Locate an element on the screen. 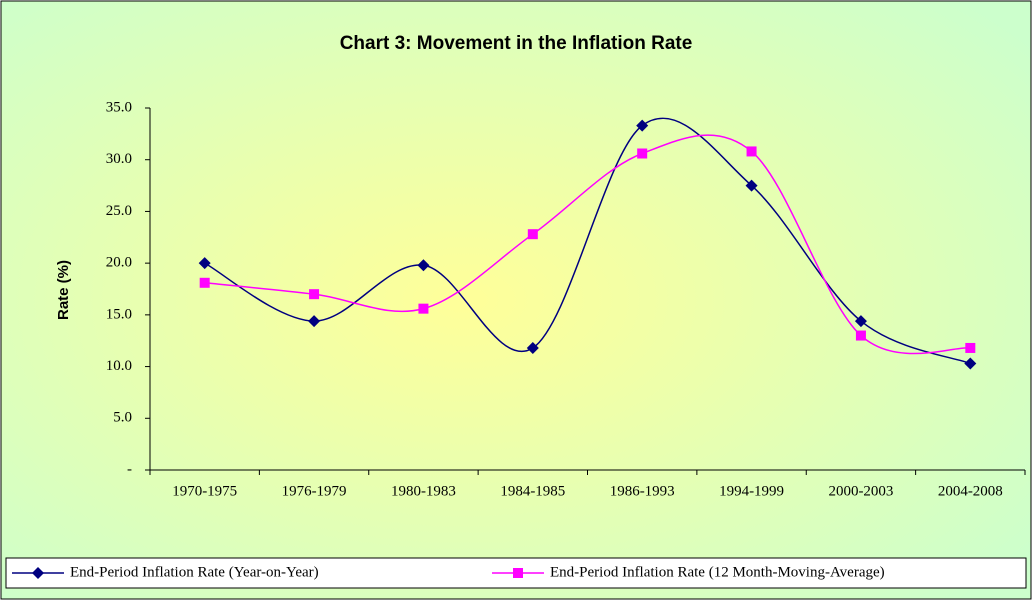 This screenshot has height=600, width=1032. x-tick-label: 1976-1979 is located at coordinates (314, 491).